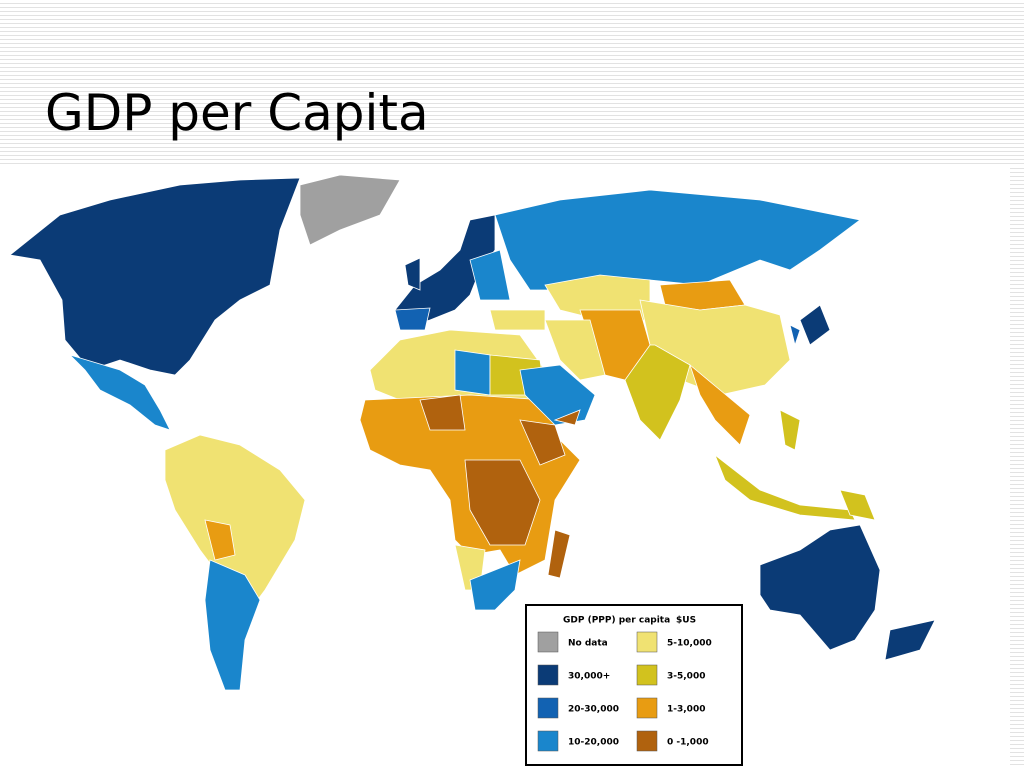 This screenshot has width=1024, height=768. I want to click on yemen, so click(567, 417).